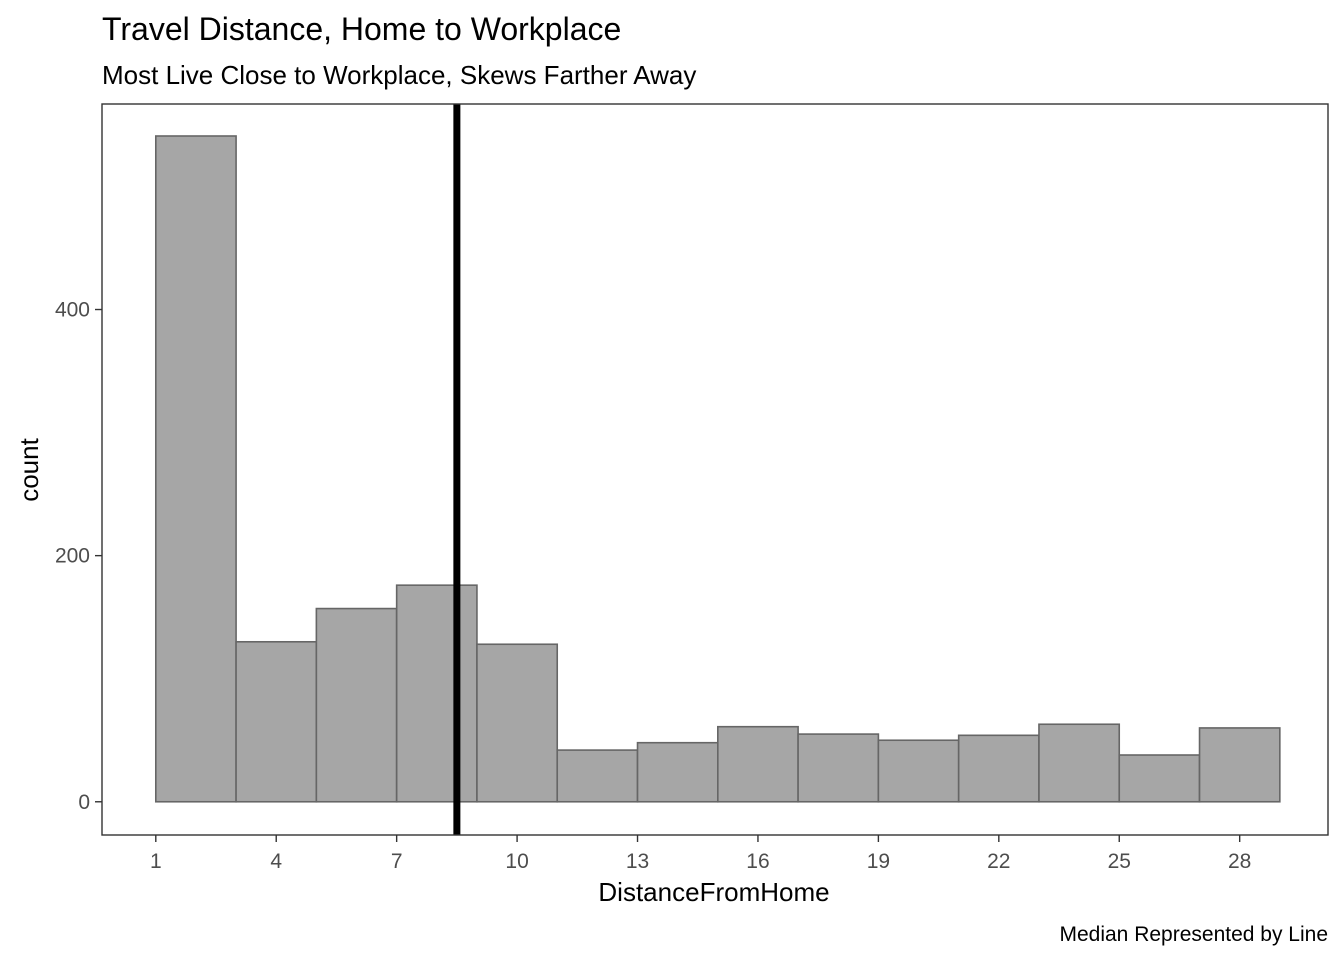 This screenshot has height=960, width=1344. What do you see at coordinates (757, 861) in the screenshot?
I see `x-tick-label: 16` at bounding box center [757, 861].